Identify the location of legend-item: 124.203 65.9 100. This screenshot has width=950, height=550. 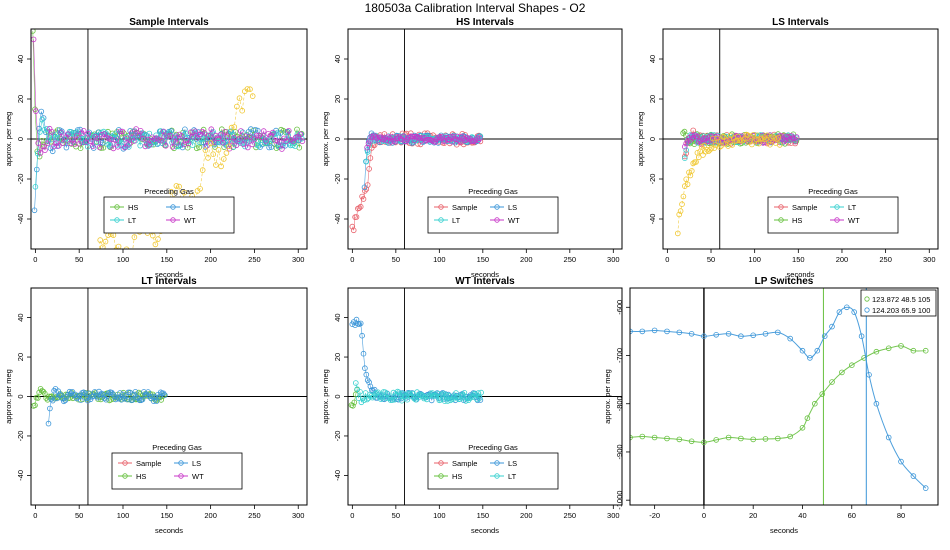
(897, 310).